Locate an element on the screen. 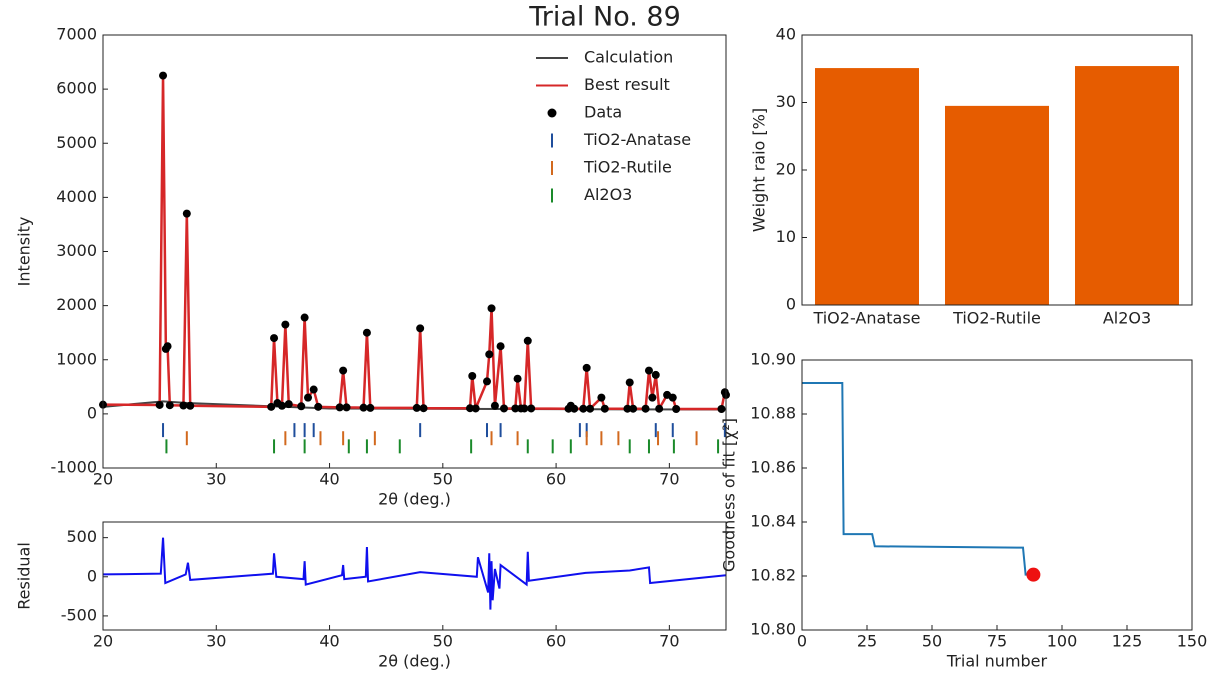 The image size is (1223, 688). y-tick-label: 10.82 is located at coordinates (773, 575).